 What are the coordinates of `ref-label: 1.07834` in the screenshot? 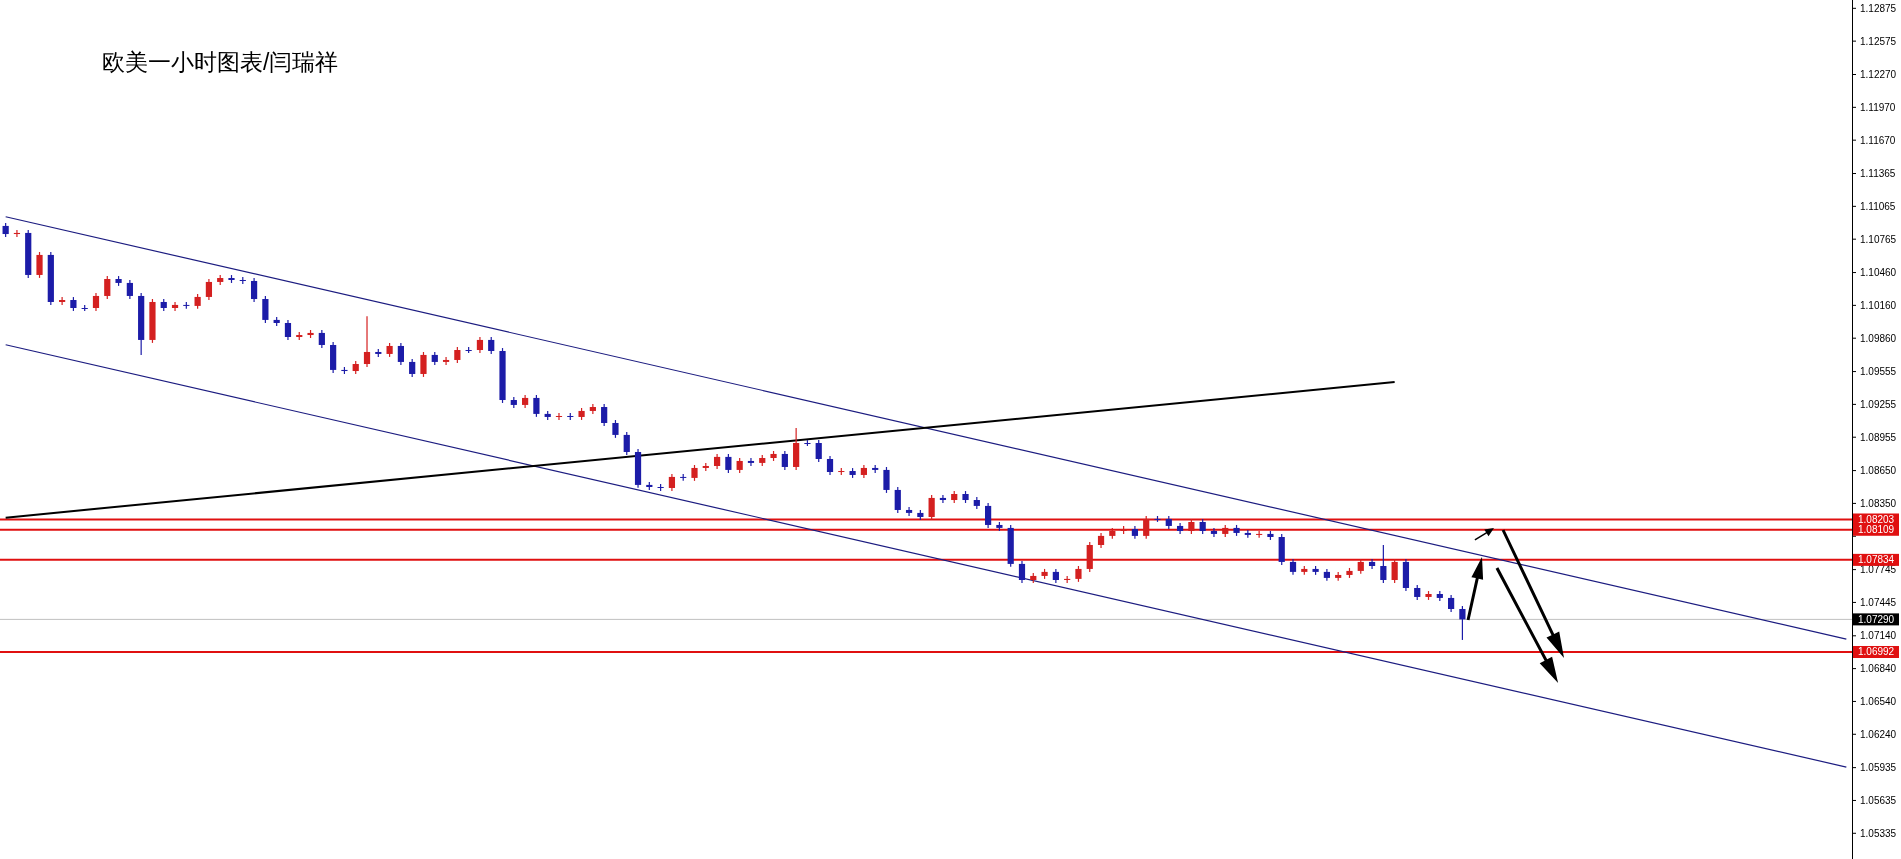 It's located at (1876, 559).